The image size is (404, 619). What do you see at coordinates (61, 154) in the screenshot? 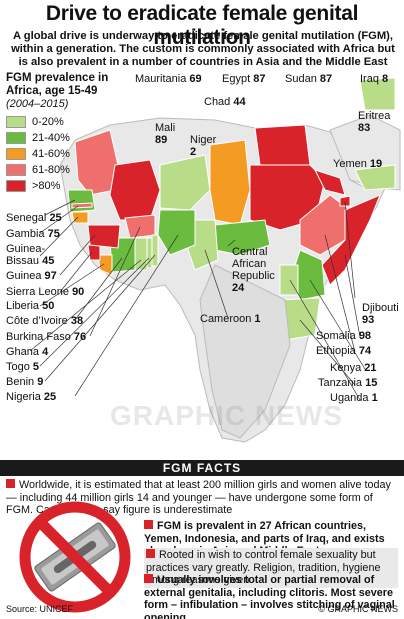
I see `legend-item: 41-60%` at bounding box center [61, 154].